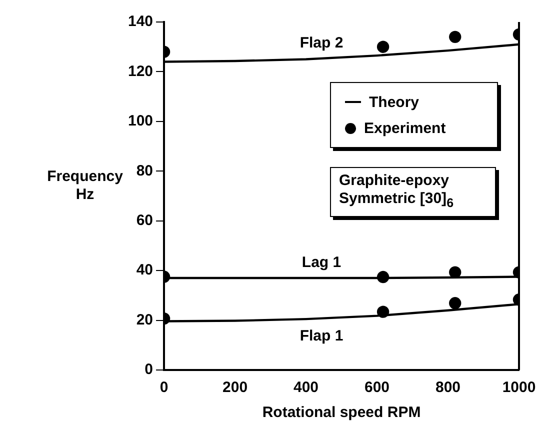 Image resolution: width=541 pixels, height=432 pixels. Describe the element at coordinates (141, 21) in the screenshot. I see `y-tick-label: 140` at that location.